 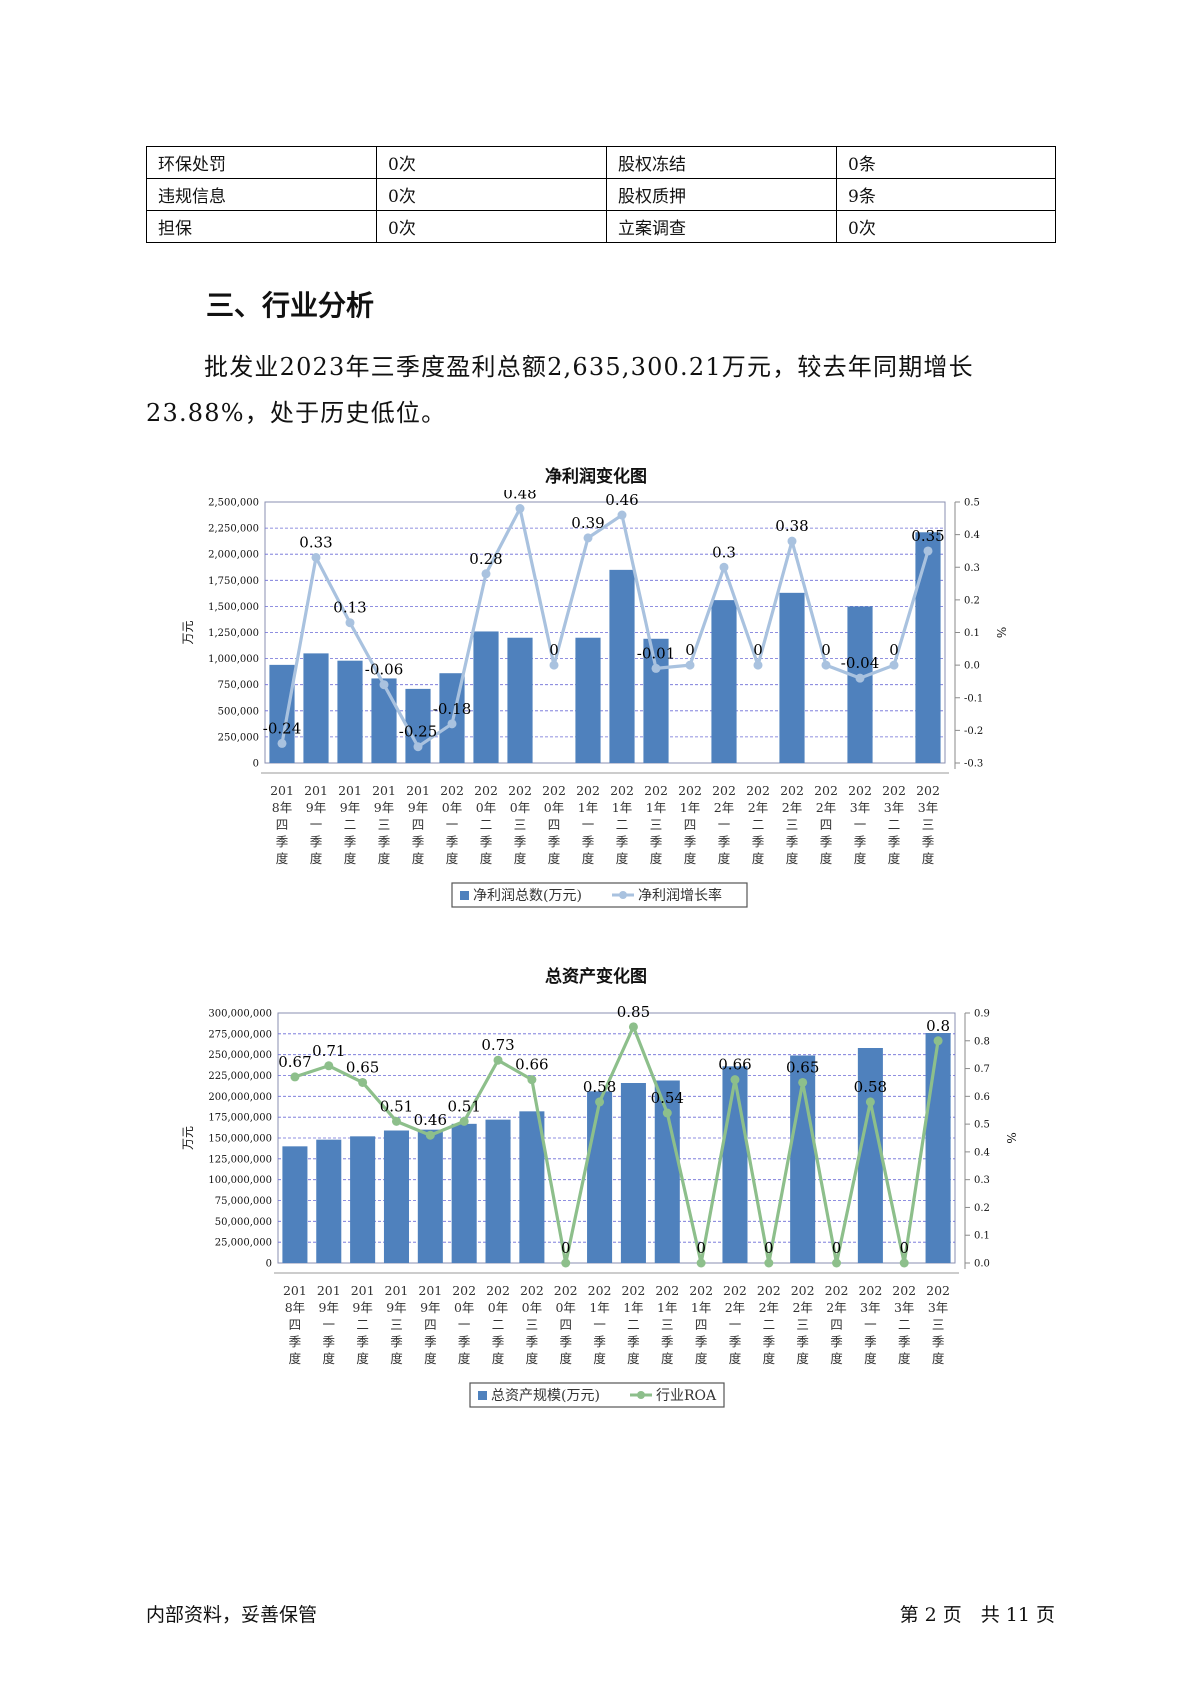 I want to click on data-label: 0.35, so click(x=927, y=536).